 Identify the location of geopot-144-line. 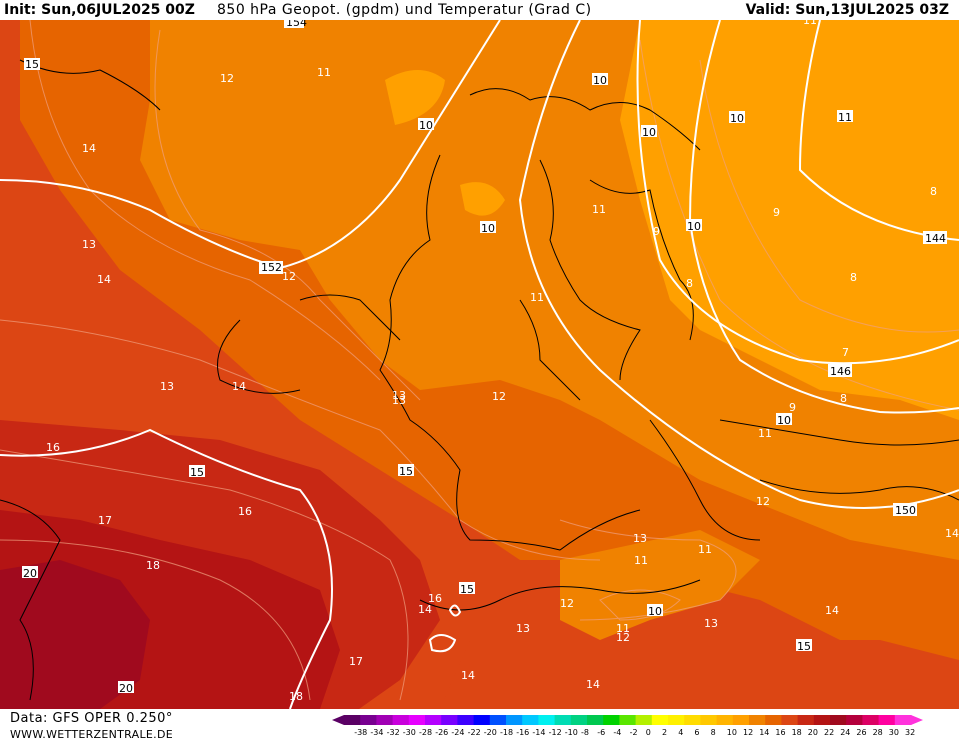
(878, 130).